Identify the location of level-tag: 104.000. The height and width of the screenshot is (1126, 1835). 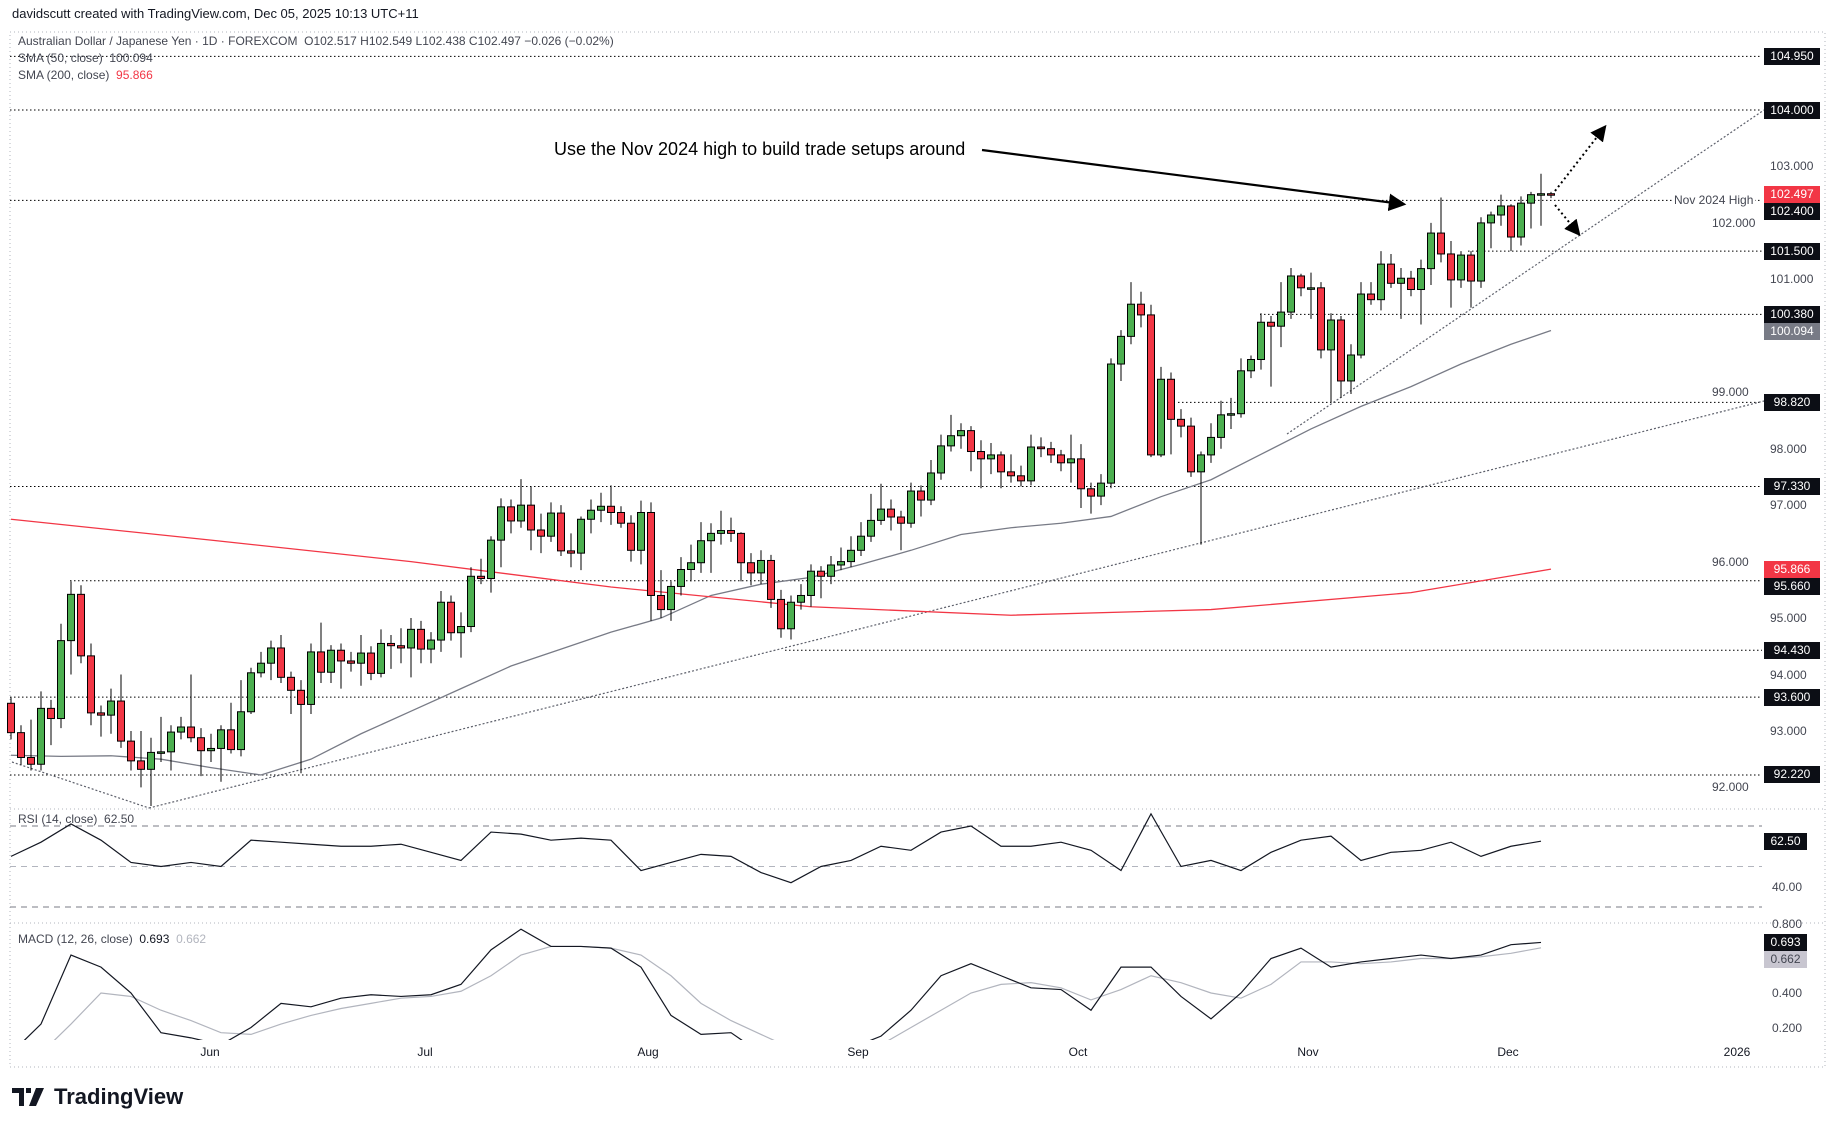
(1792, 110).